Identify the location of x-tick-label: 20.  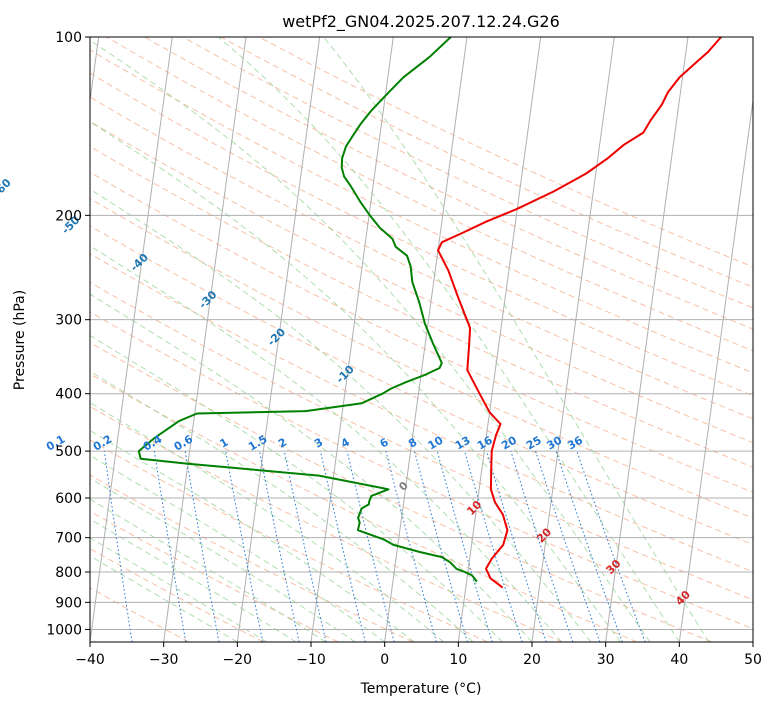
(532, 660).